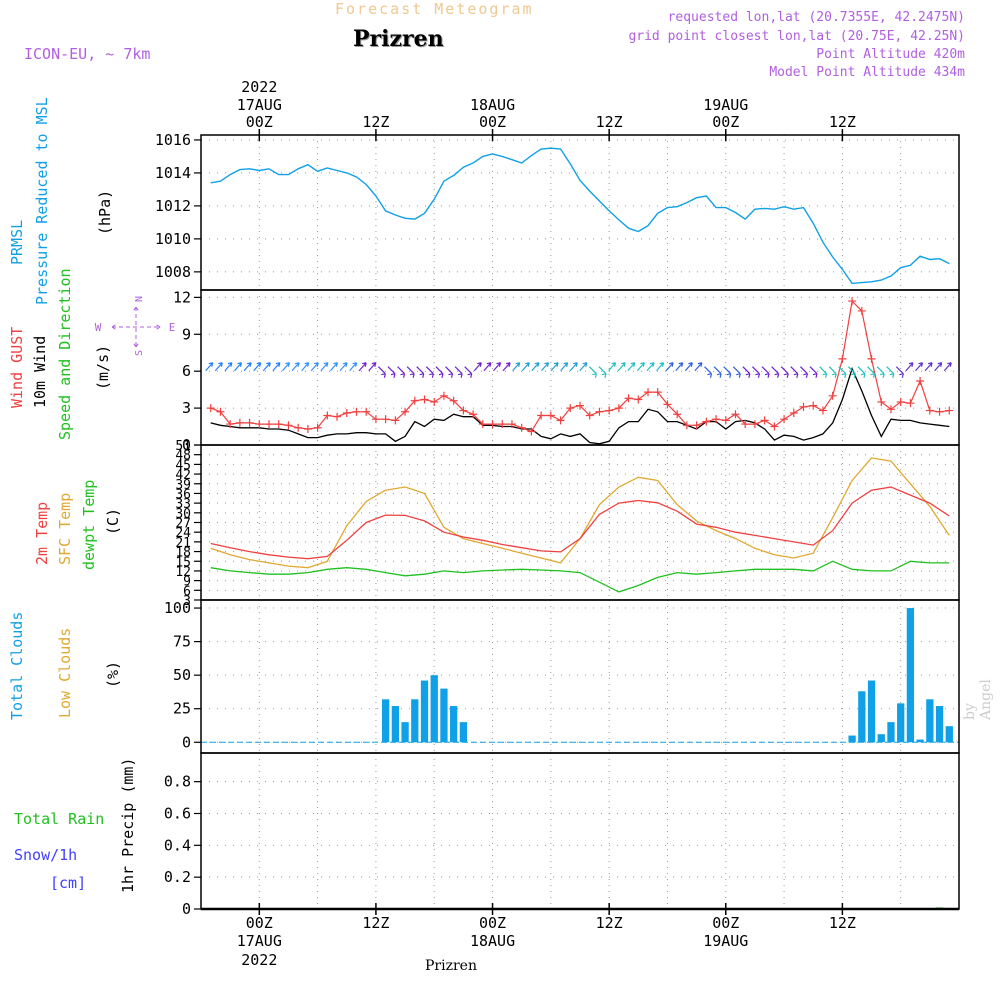 The image size is (1000, 1000). I want to click on y-tick-label: 21, so click(183, 543).